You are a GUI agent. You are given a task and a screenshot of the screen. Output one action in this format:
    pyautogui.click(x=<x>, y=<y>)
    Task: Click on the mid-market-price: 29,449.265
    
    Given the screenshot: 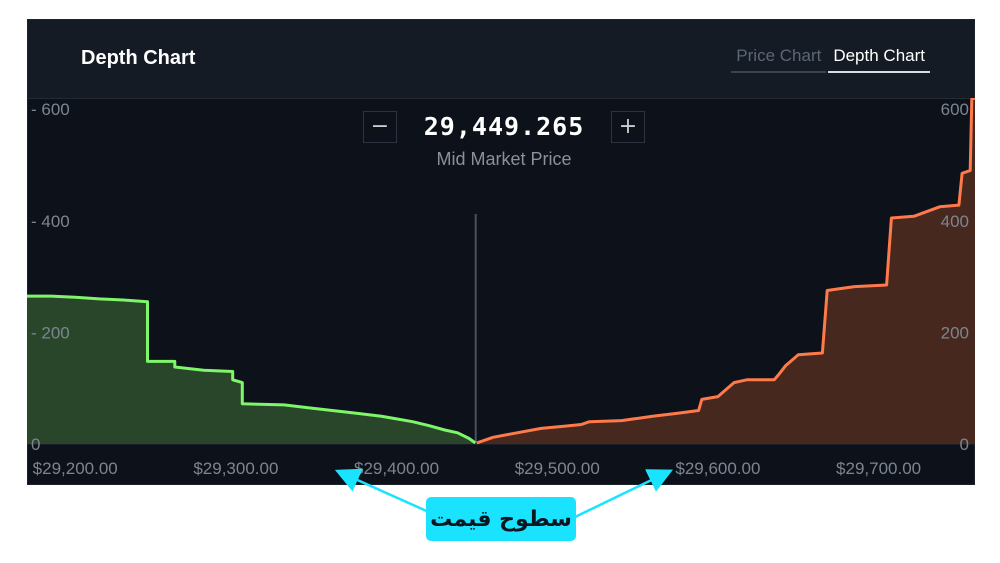 What is the action you would take?
    pyautogui.click(x=504, y=126)
    